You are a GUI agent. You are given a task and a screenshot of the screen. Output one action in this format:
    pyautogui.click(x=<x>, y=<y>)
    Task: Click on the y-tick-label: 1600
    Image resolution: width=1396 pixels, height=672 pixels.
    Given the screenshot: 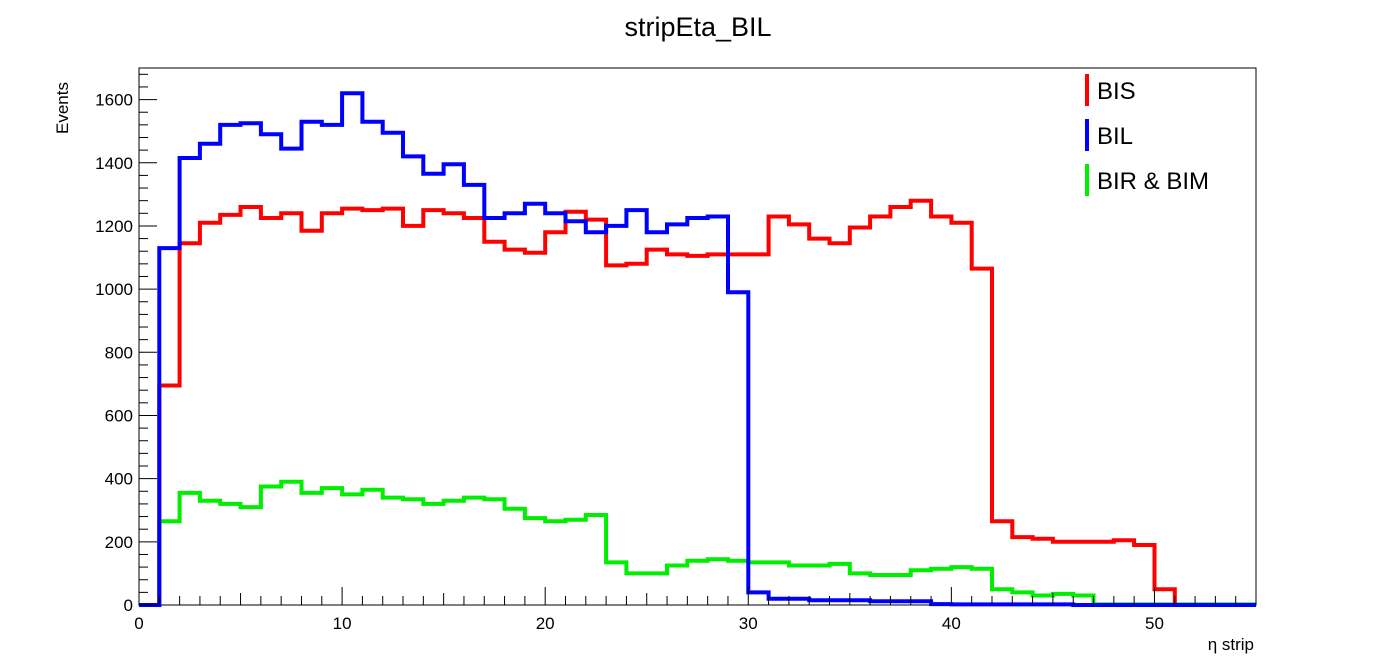 What is the action you would take?
    pyautogui.click(x=114, y=100)
    